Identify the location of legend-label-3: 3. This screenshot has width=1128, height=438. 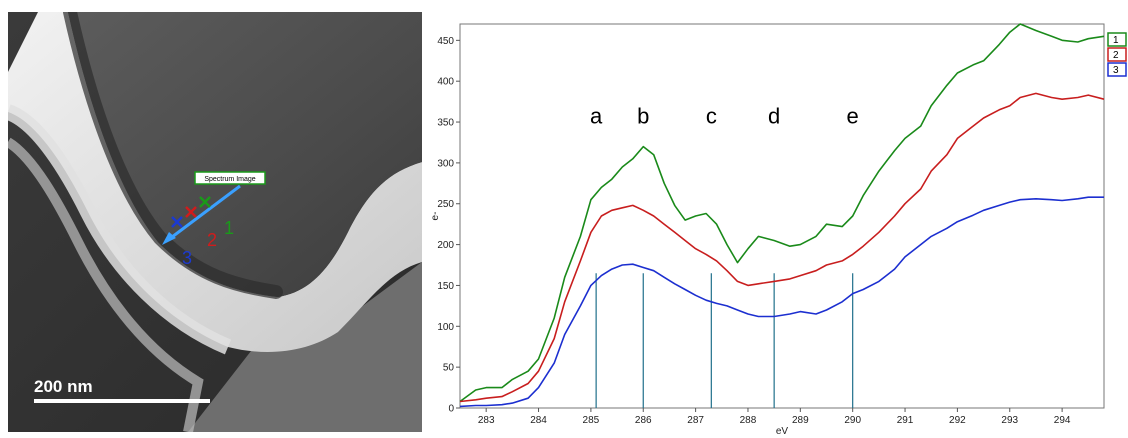
(1116, 70).